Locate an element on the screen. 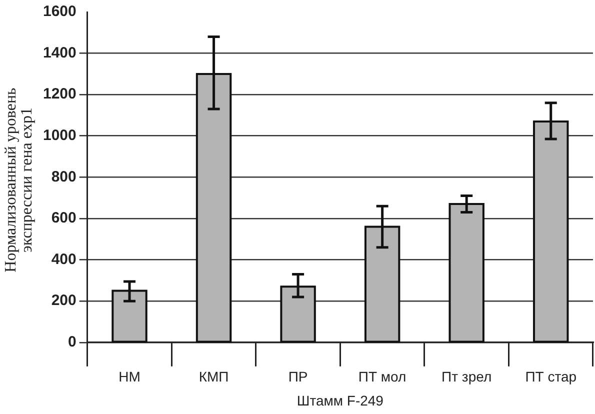 The image size is (595, 414). x-tick-label: КМП is located at coordinates (213, 376).